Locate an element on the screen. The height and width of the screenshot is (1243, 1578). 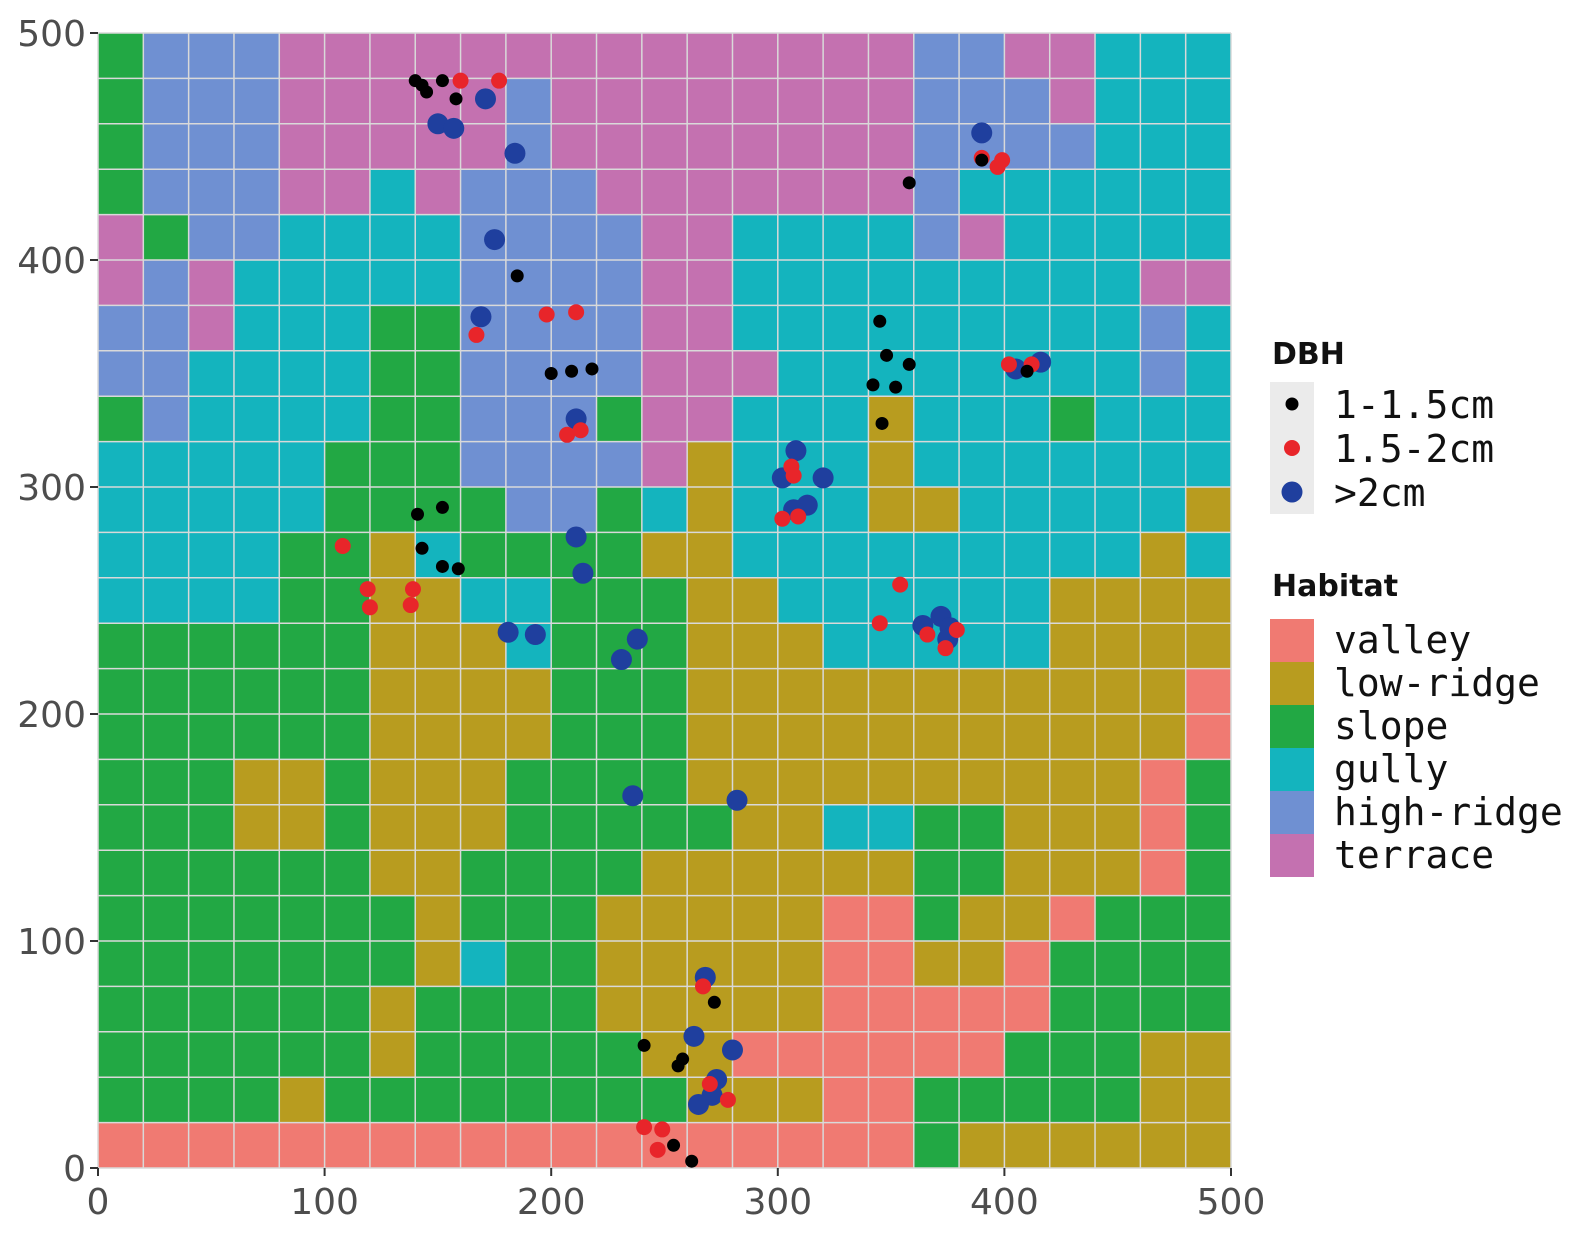
habitat-legend-label: low-ridge is located at coordinates (1437, 683).